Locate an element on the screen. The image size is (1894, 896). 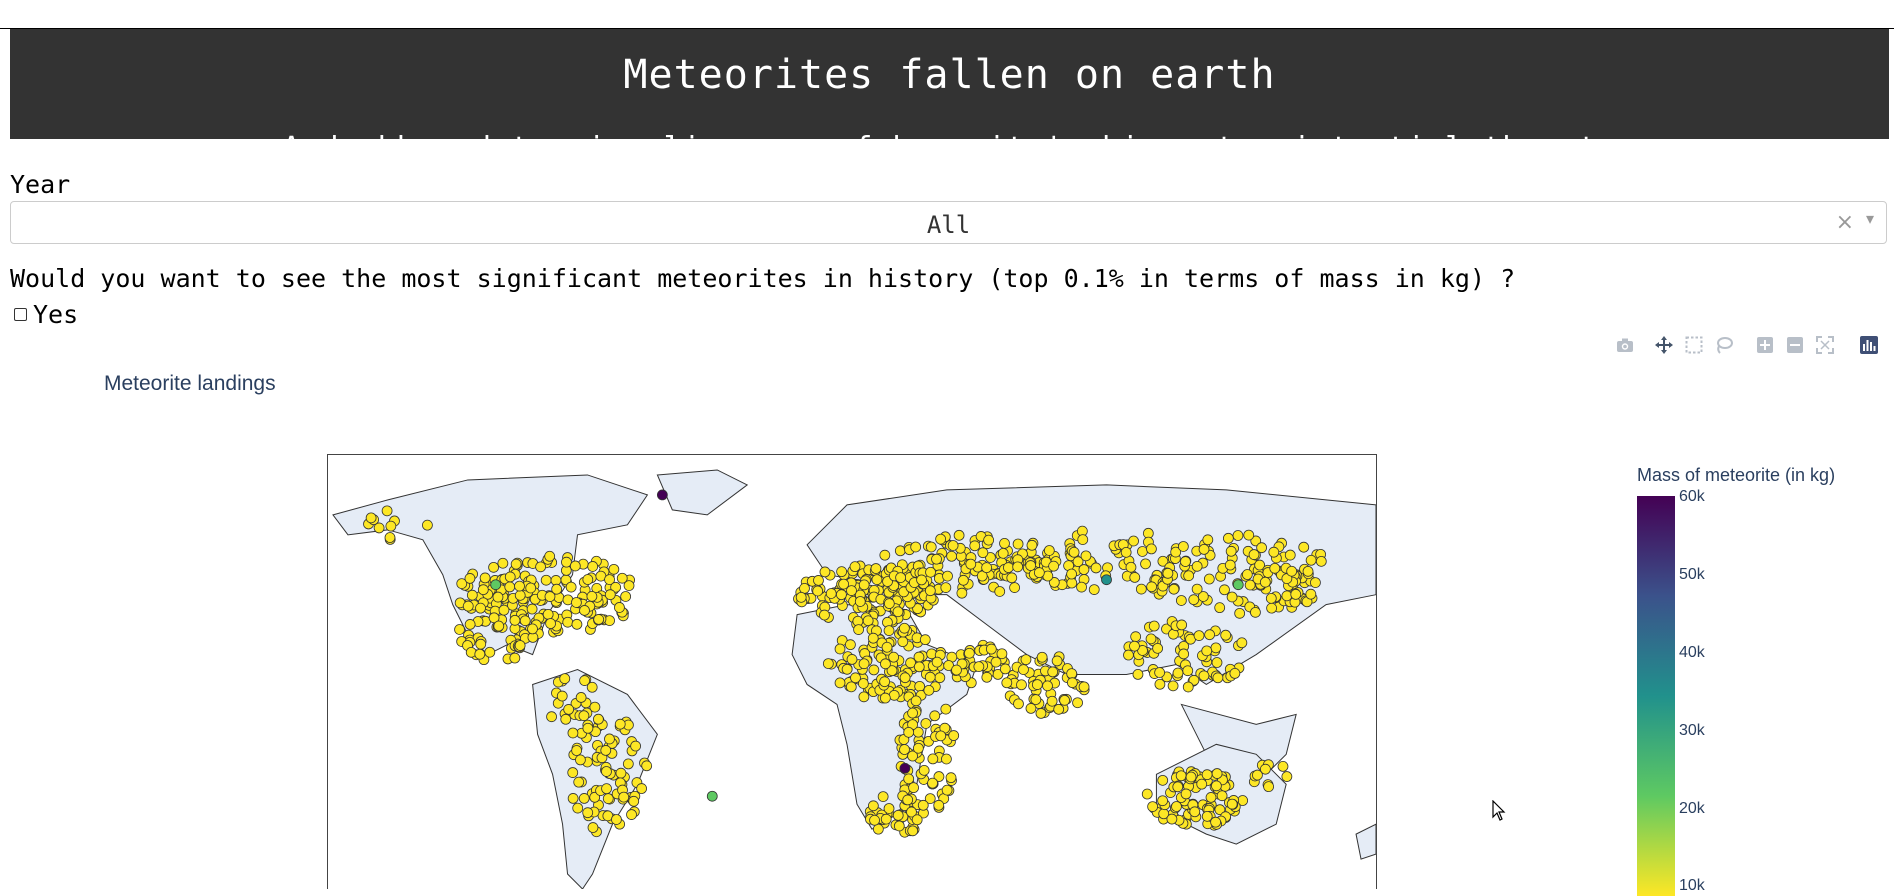
box-select-icon is located at coordinates (1694, 345).